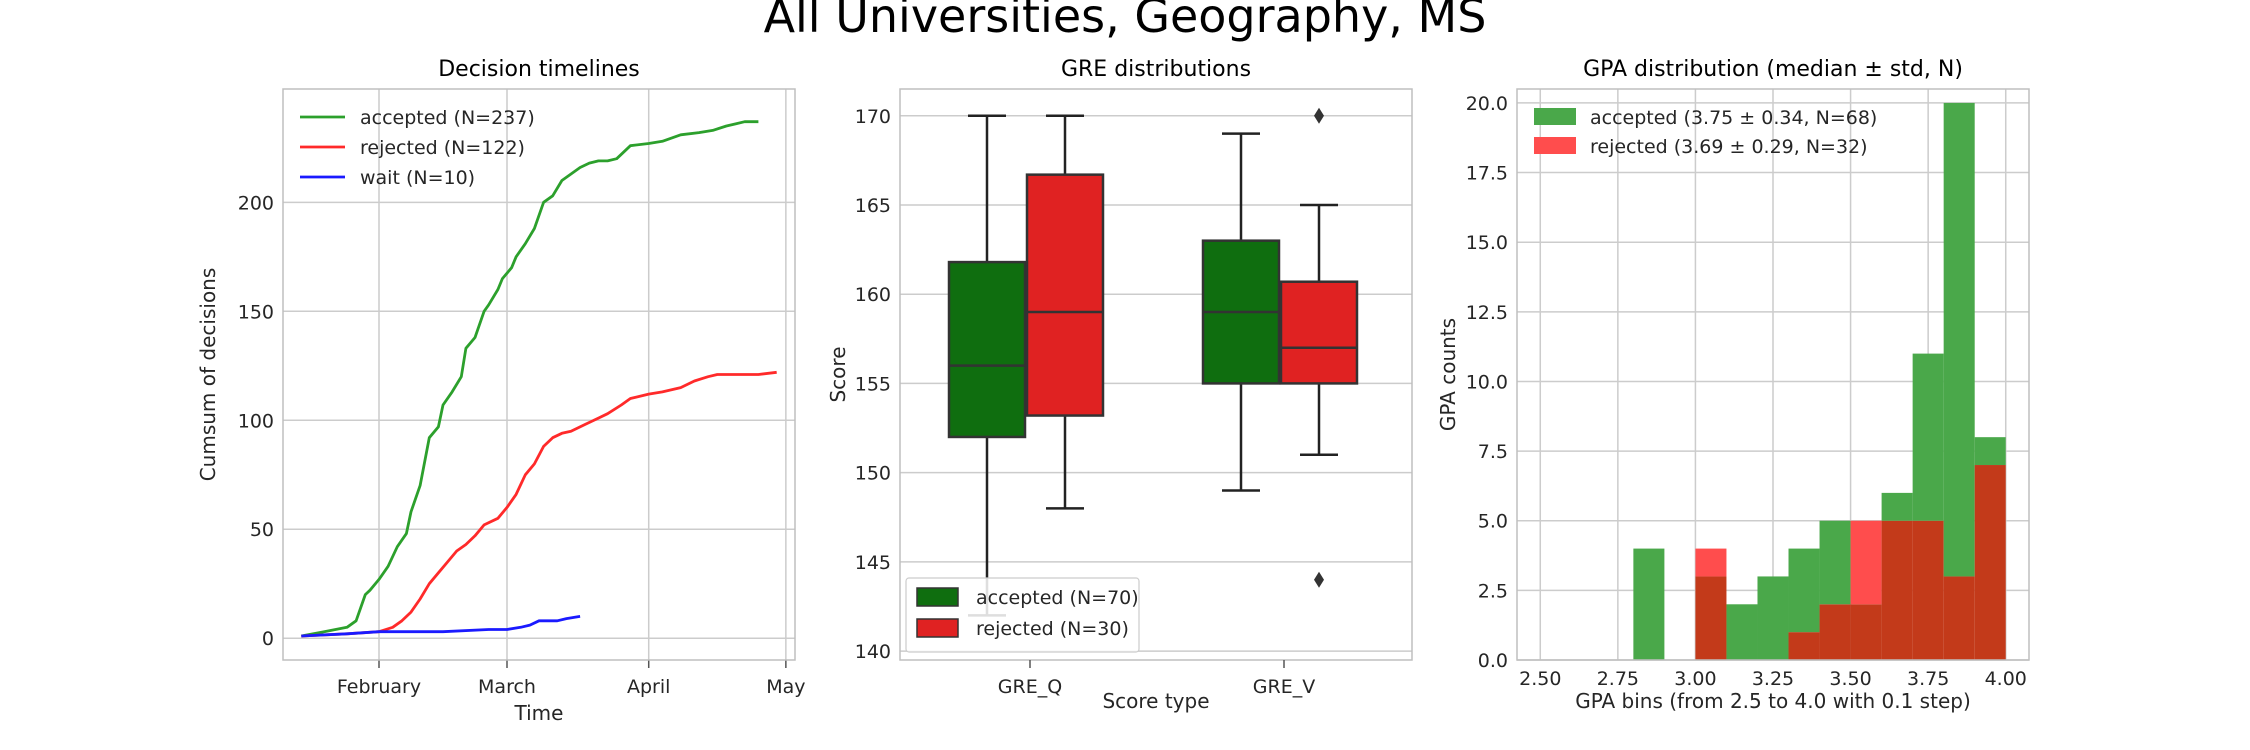 This screenshot has height=750, width=2250. Describe the element at coordinates (1487, 313) in the screenshot. I see `y-tick-label: 12.5` at that location.